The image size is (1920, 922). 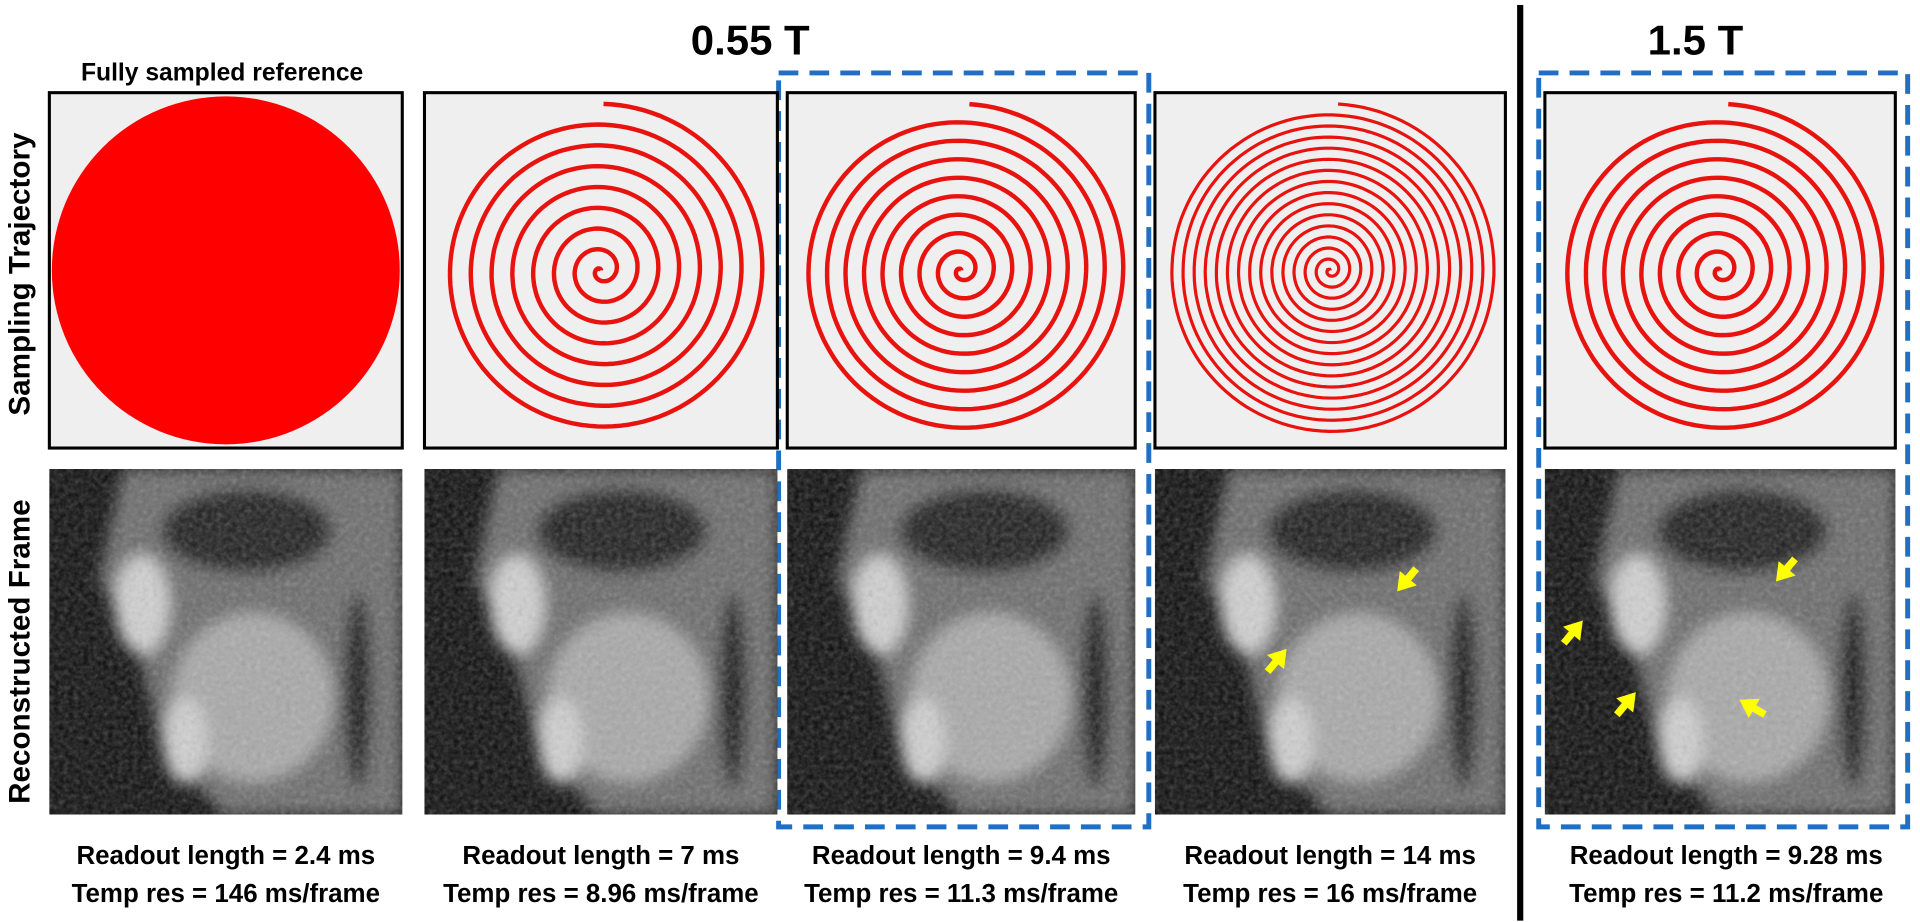 I want to click on caption: Temp res = 11.3 ms/frame, so click(x=961, y=894).